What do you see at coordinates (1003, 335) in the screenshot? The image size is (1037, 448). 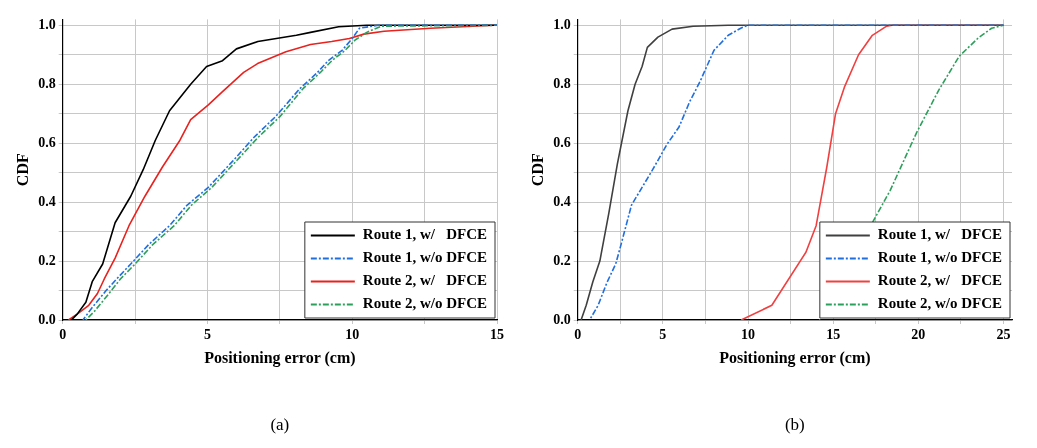 I see `x-tick-label: 25` at bounding box center [1003, 335].